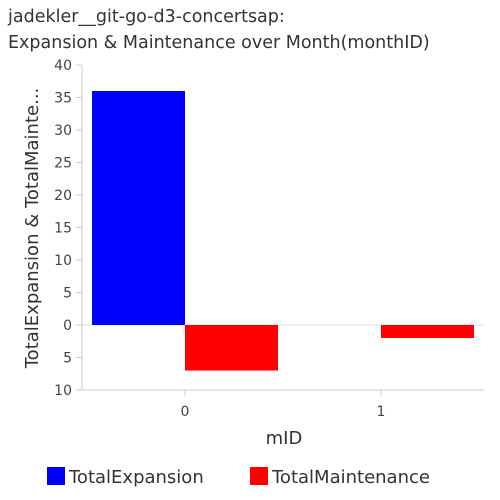  I want to click on y-axis: 40 35 30 25 20 15 10 5 0 5 10, so click(68, 228).